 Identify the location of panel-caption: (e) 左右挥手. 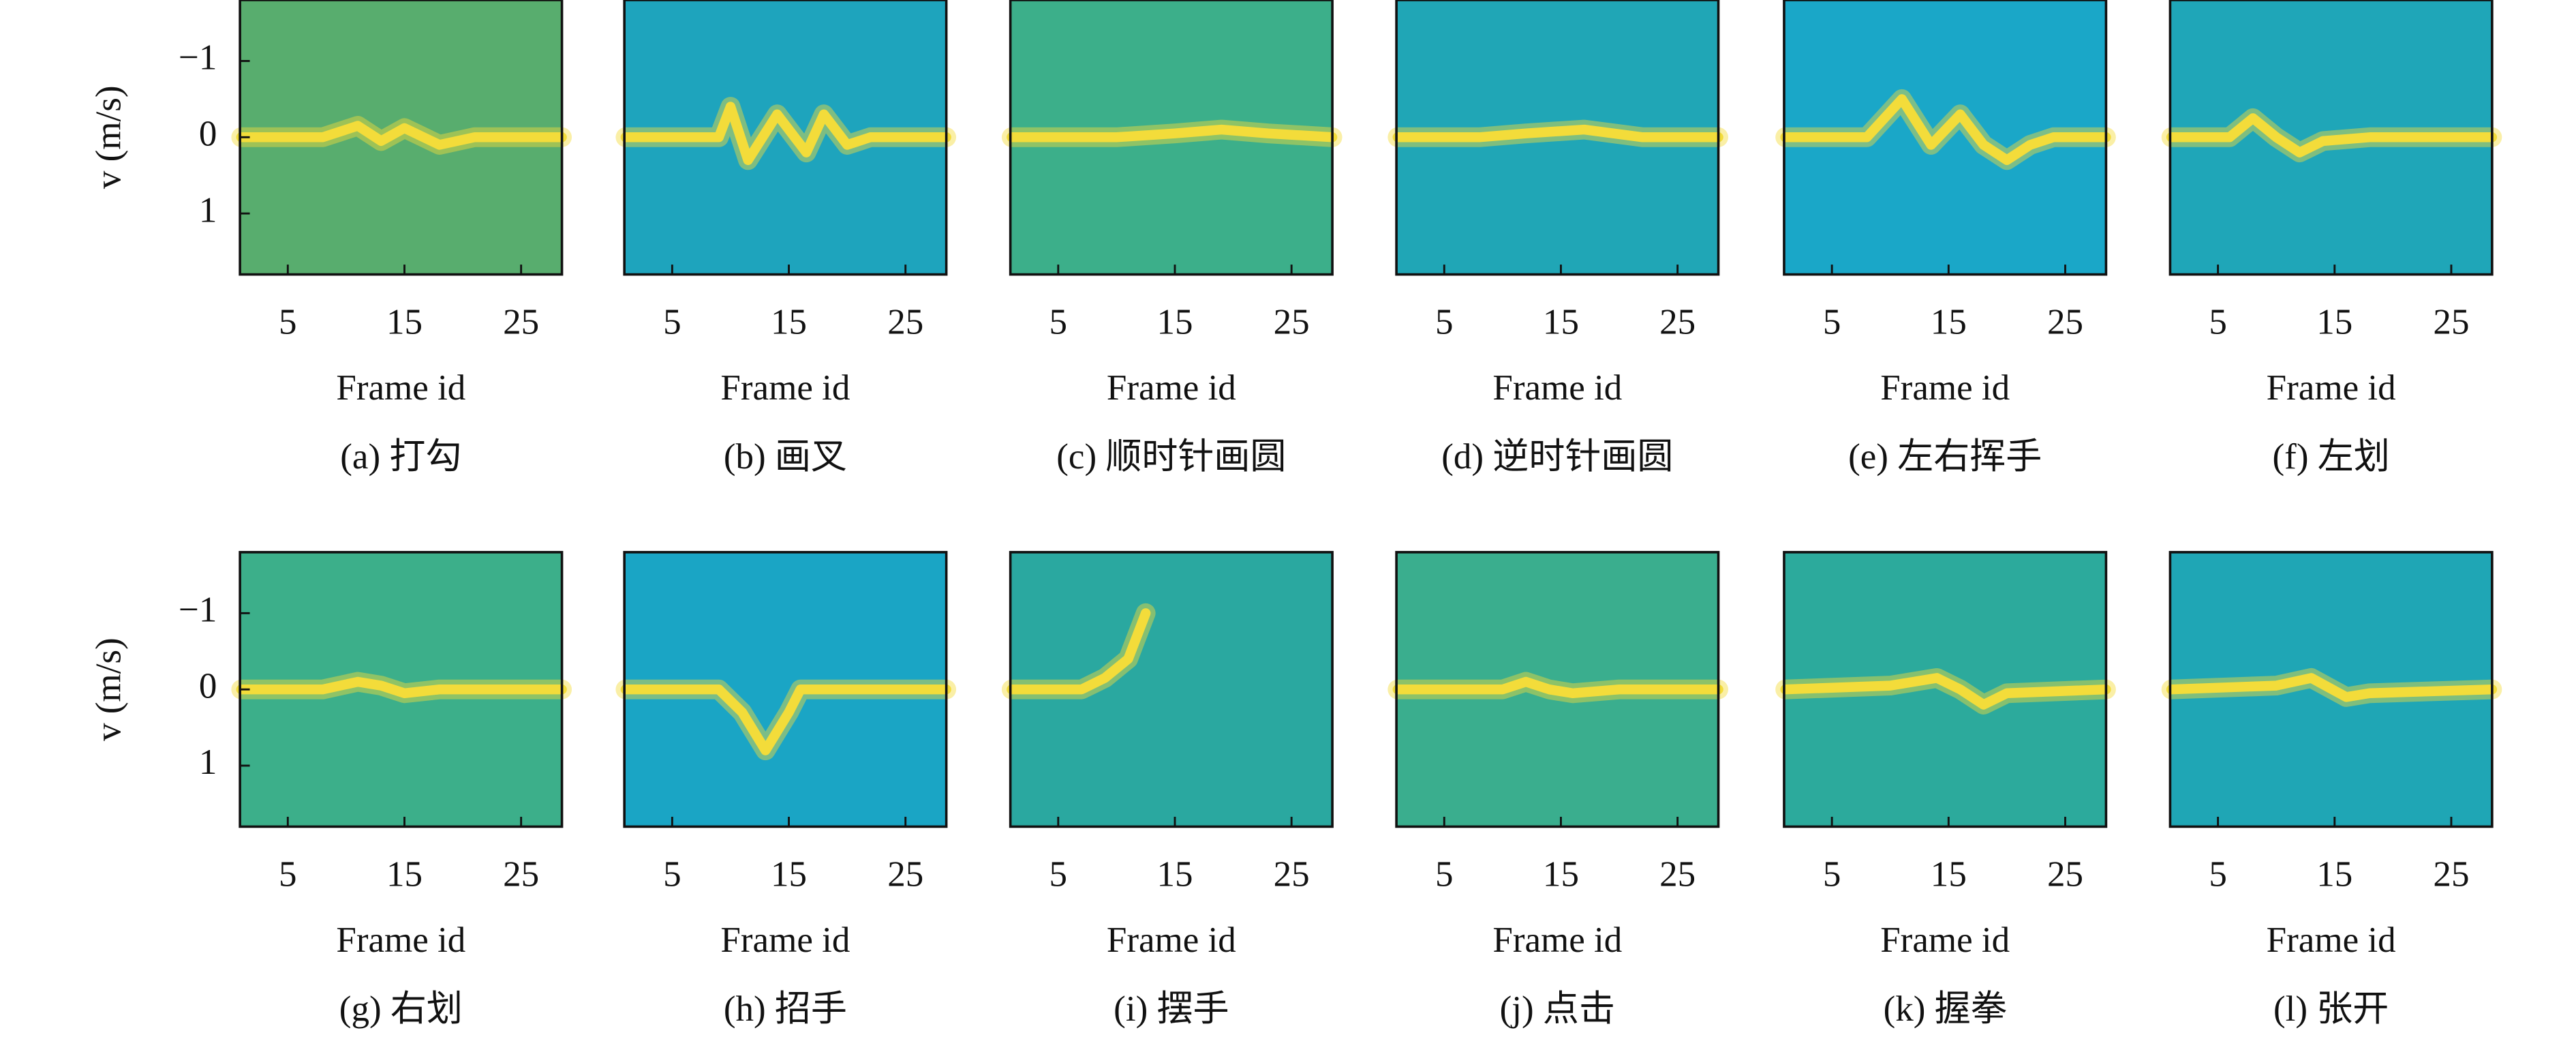
(1945, 457).